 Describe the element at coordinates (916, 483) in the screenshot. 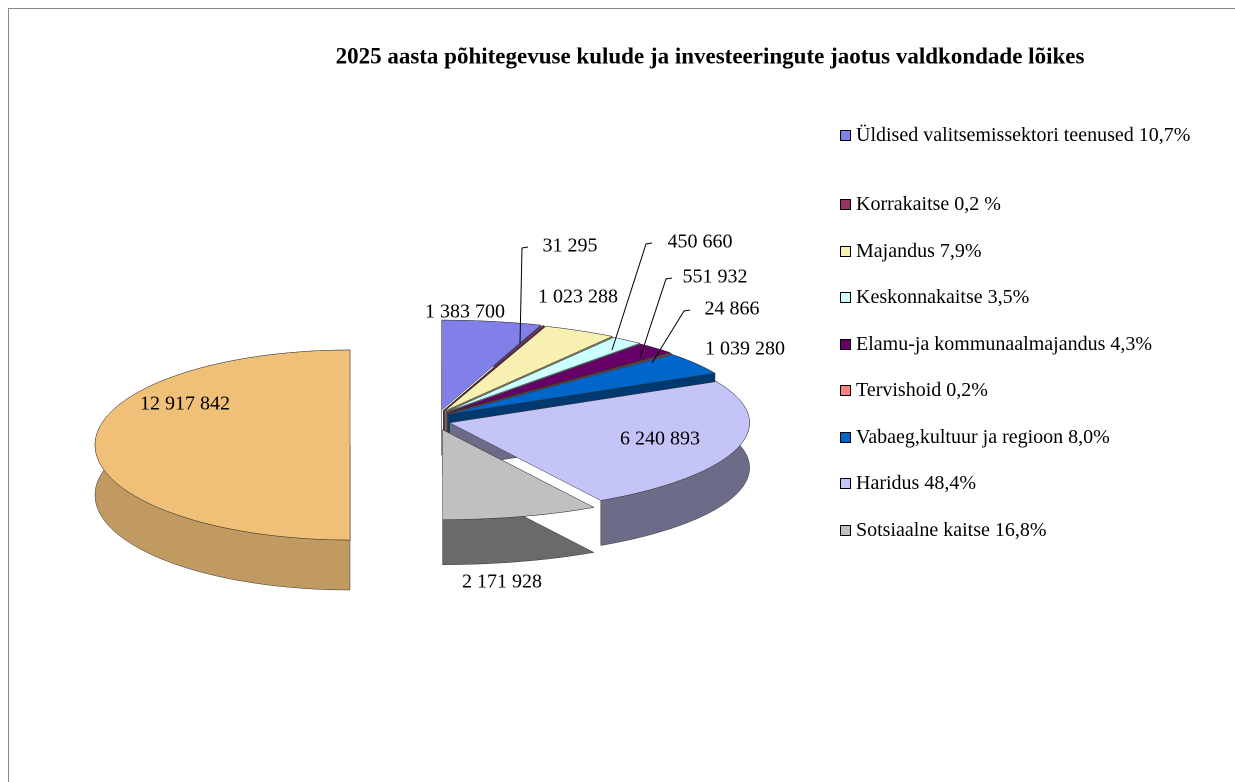

I see `legend-label: Haridus 48,4%` at that location.